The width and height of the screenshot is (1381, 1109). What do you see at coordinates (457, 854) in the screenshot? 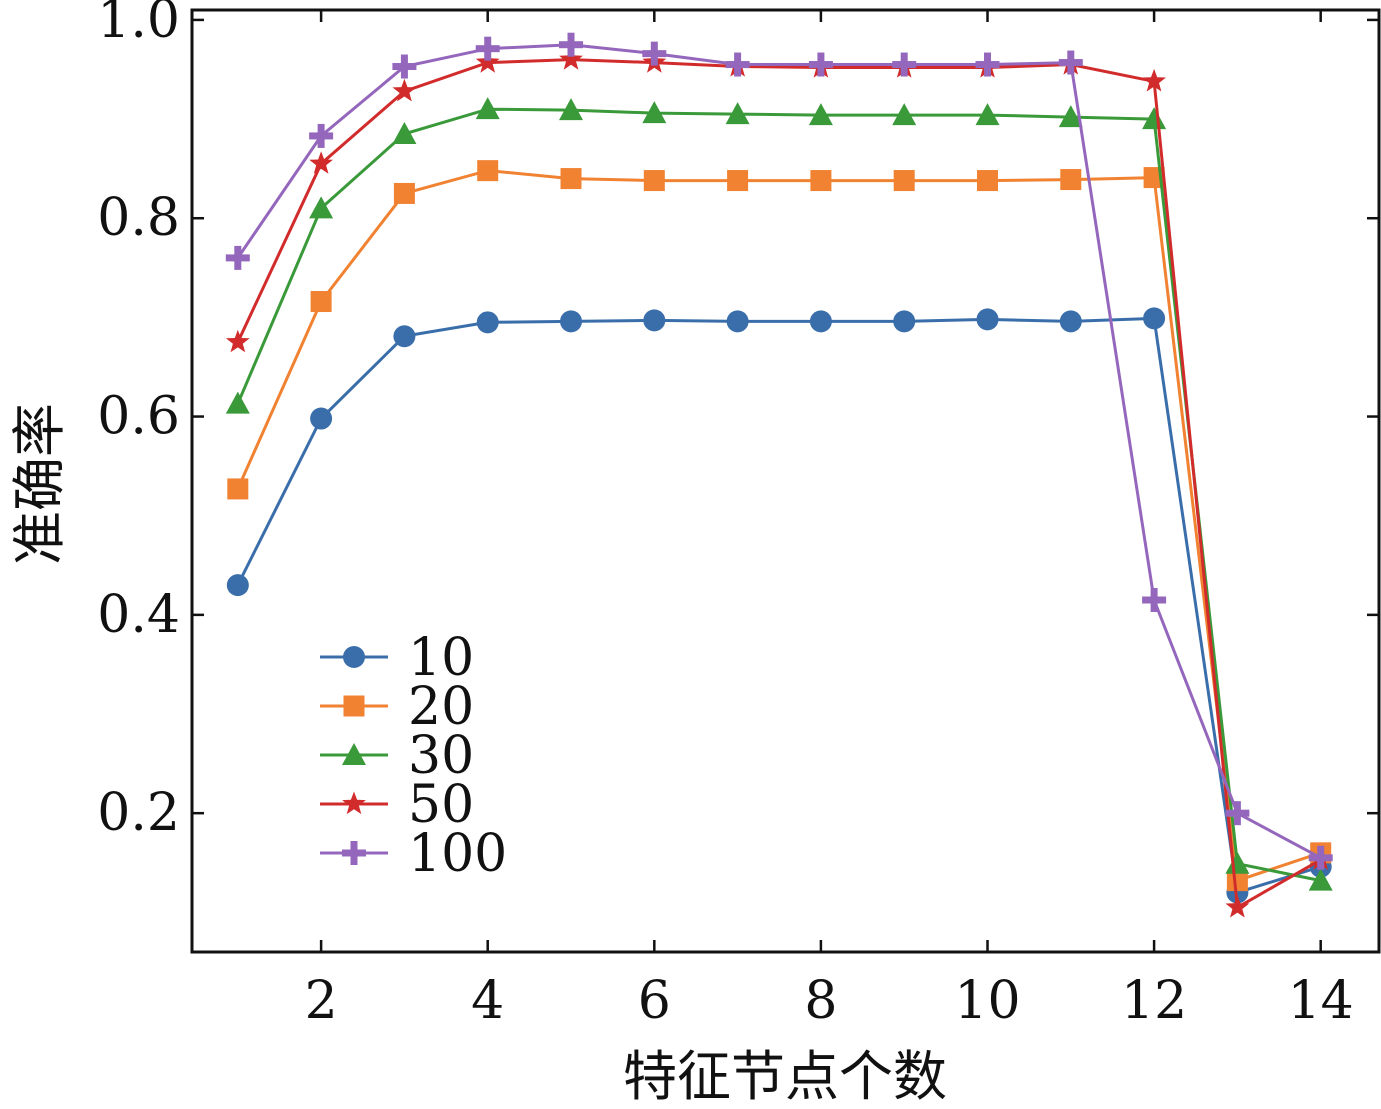
I see `legend-label: 100` at bounding box center [457, 854].